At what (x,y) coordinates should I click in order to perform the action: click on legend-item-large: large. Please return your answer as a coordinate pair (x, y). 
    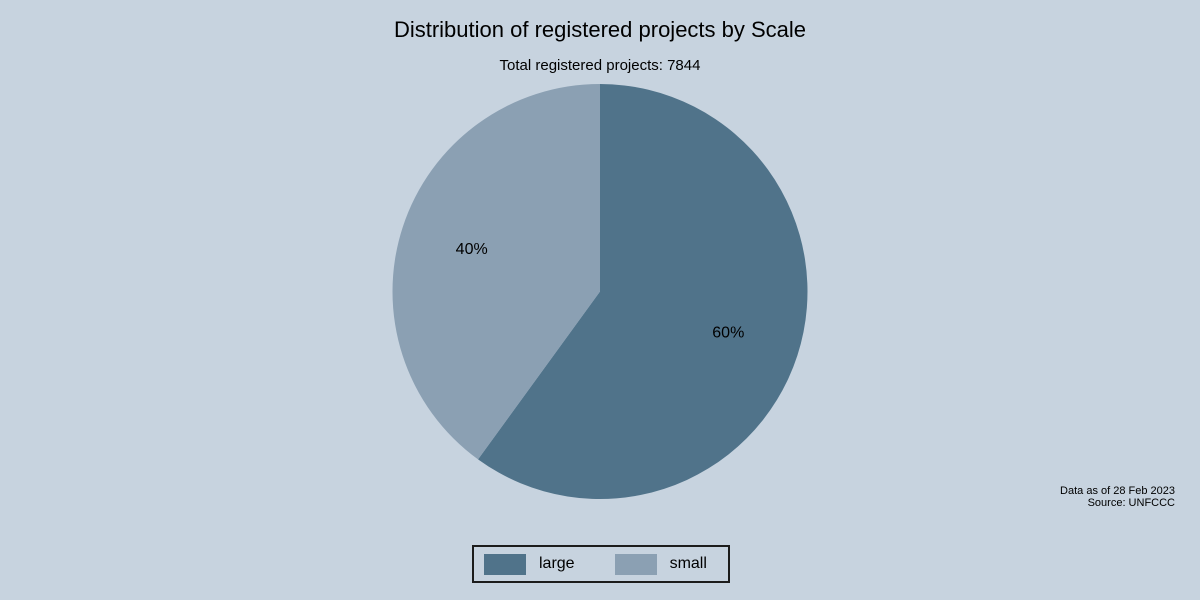
    Looking at the image, I should click on (529, 564).